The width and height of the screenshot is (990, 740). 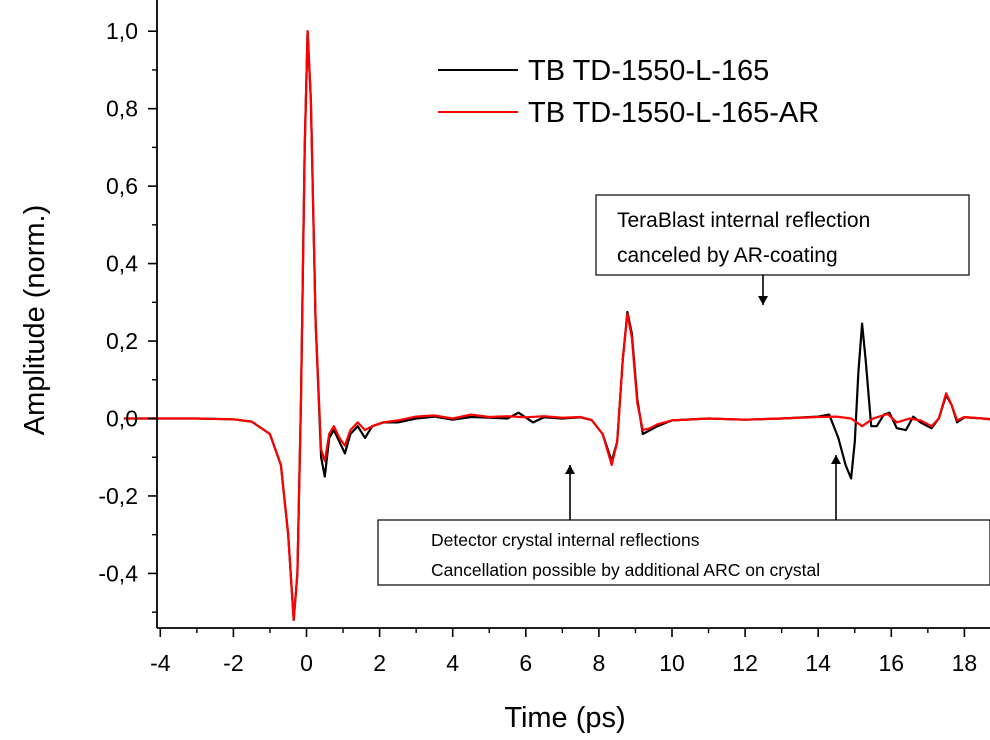 What do you see at coordinates (672, 663) in the screenshot?
I see `x-tick-label: 10` at bounding box center [672, 663].